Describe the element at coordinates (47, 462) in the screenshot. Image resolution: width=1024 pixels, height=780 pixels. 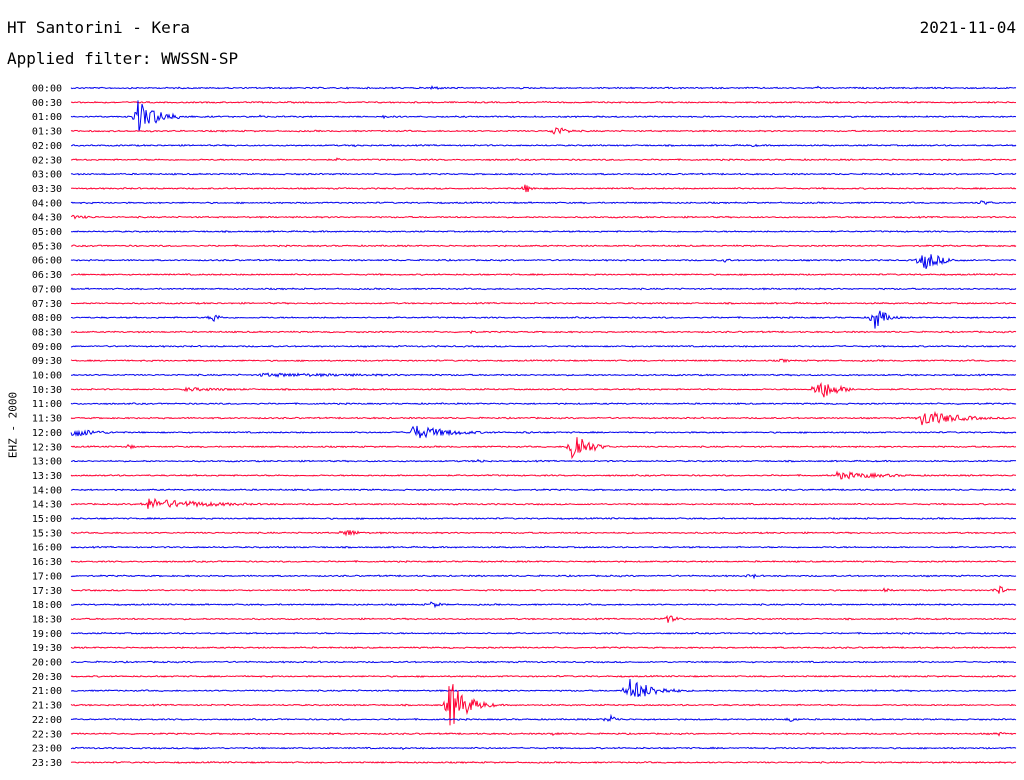
I see `time-tick-label: 13:00` at that location.